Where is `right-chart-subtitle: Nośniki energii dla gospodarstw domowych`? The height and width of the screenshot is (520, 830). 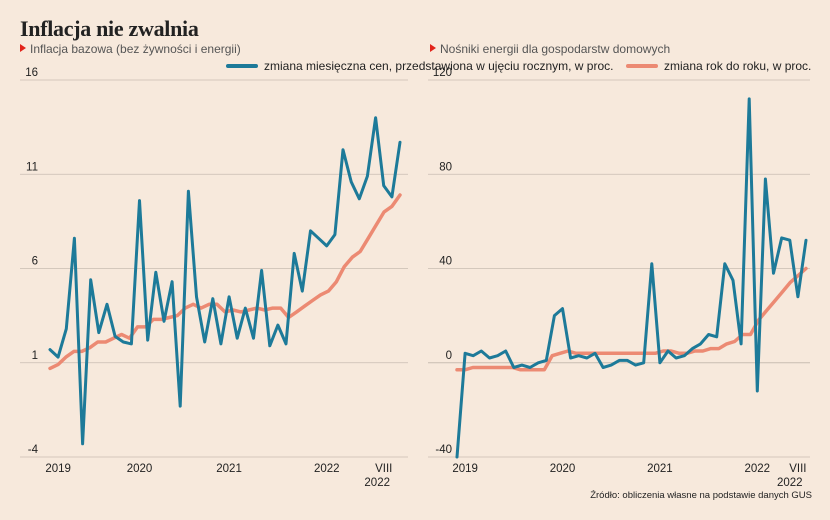
right-chart-subtitle: Nośniki energii dla gospodarstw domowych is located at coordinates (550, 49).